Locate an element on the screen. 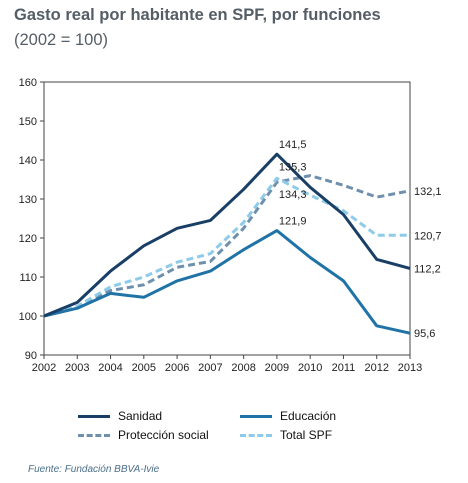 The width and height of the screenshot is (468, 483). y-tick-label: 160 is located at coordinates (28, 83).